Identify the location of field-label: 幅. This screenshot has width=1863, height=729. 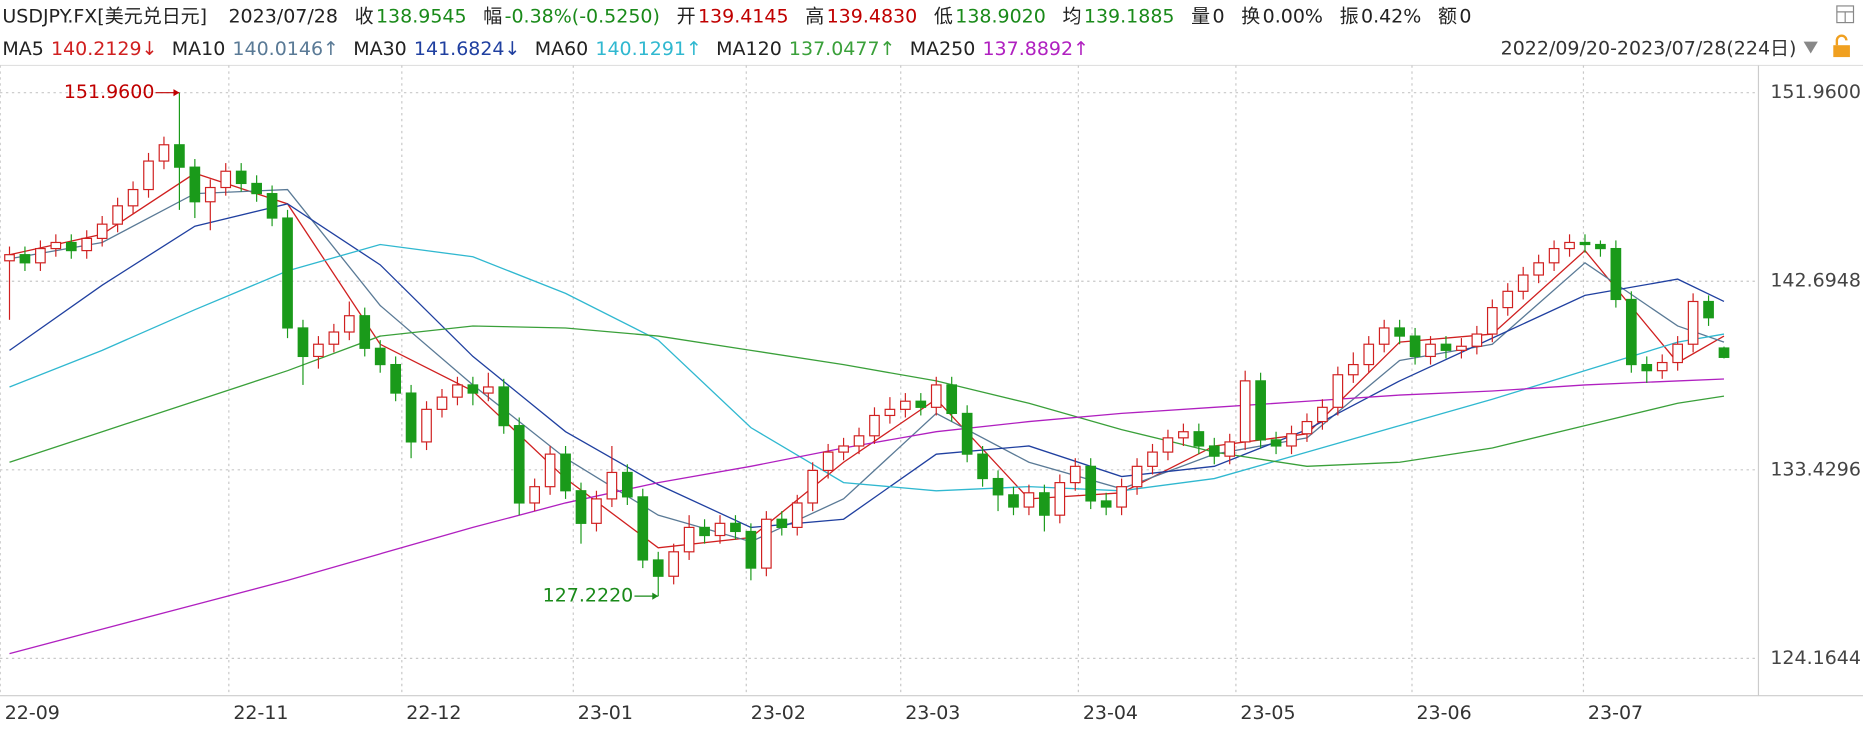
(492, 16).